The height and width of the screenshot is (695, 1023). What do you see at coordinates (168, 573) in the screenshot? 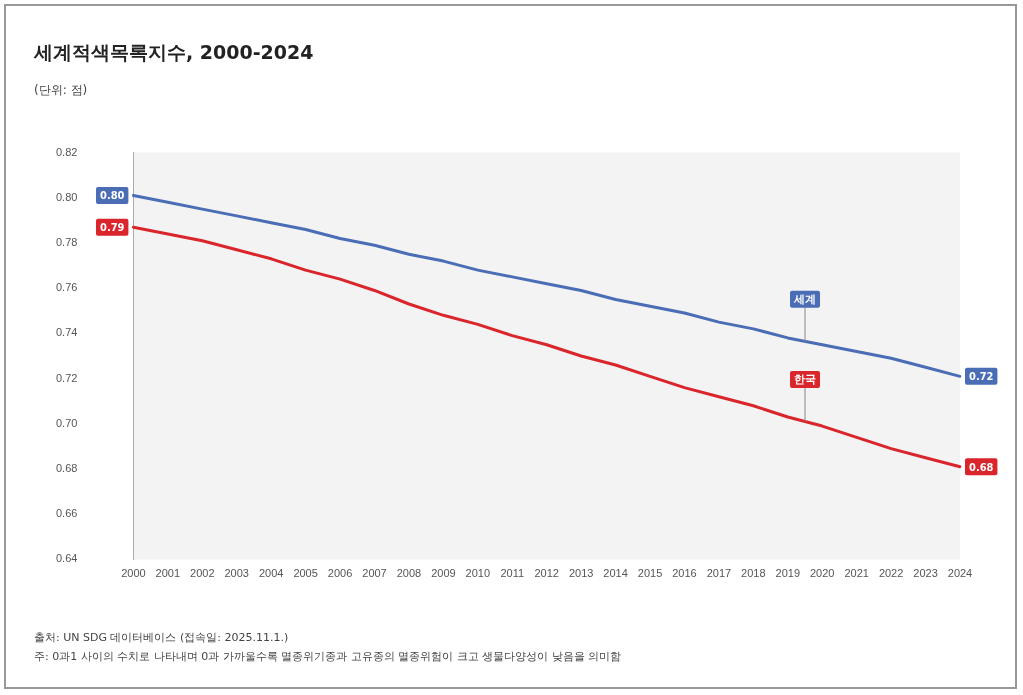
I see `x-tick-label: 2001` at bounding box center [168, 573].